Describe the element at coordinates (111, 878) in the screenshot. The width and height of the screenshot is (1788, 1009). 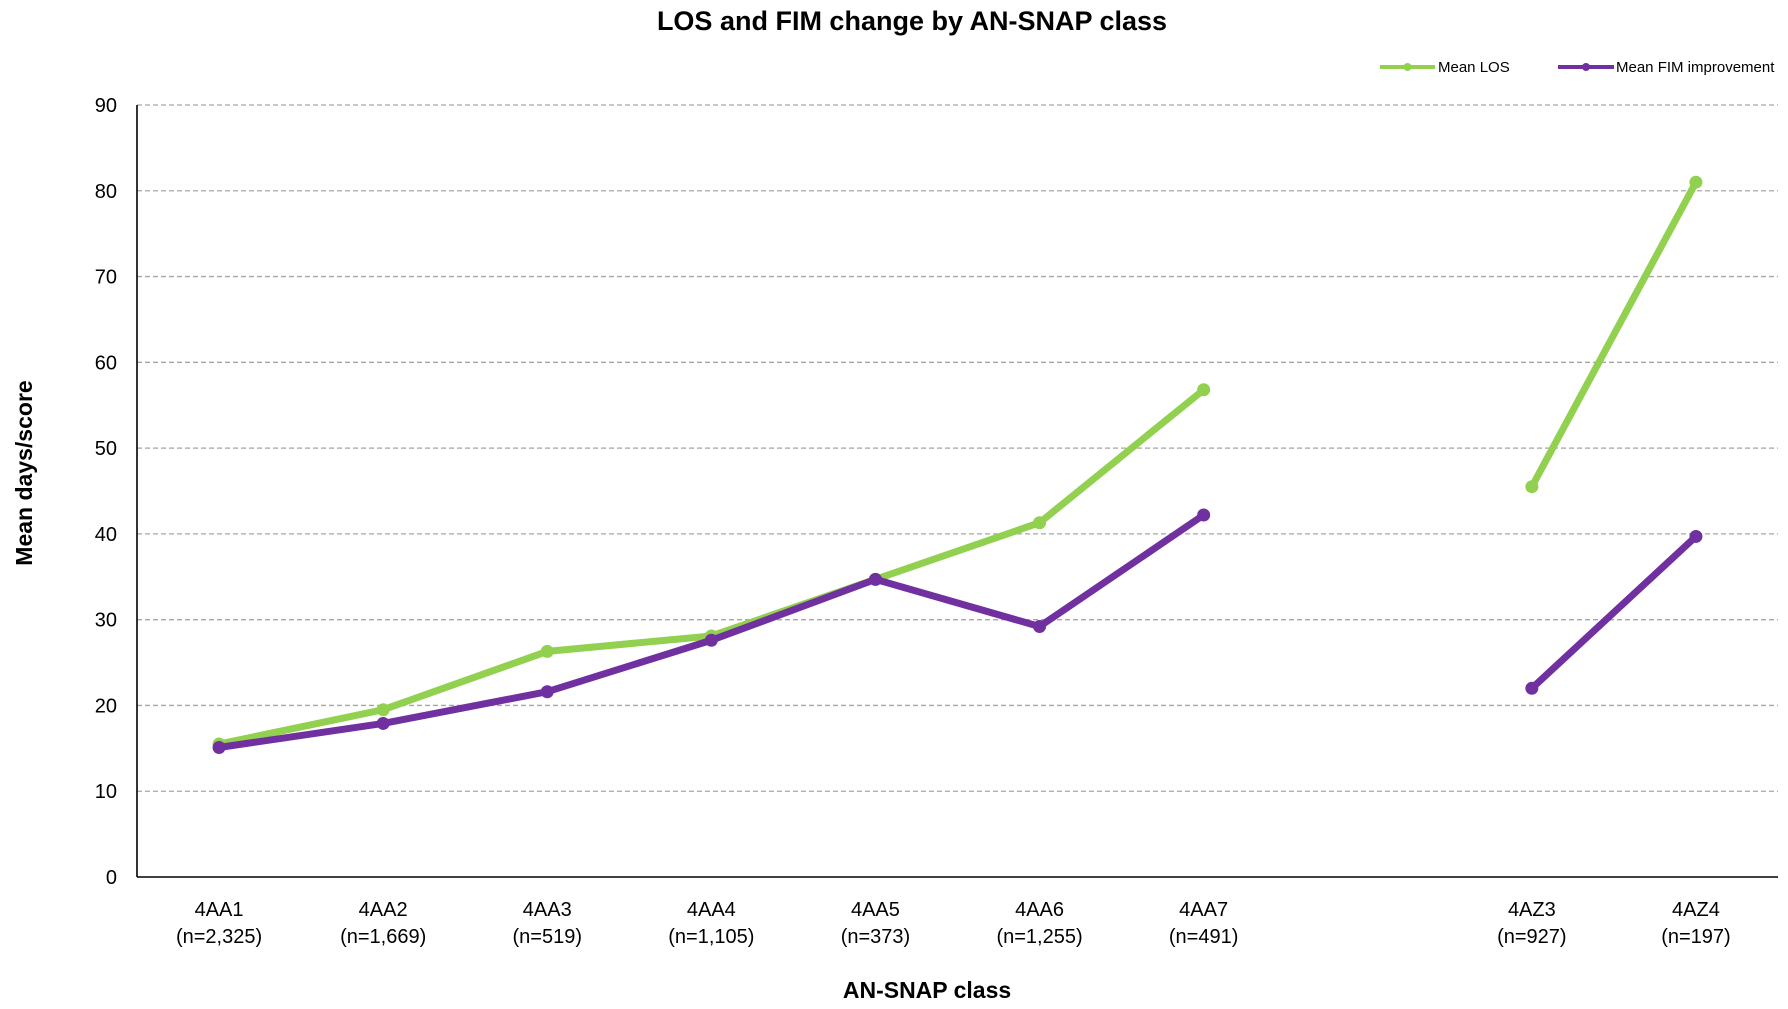
I see `y-tick-label: 0` at that location.